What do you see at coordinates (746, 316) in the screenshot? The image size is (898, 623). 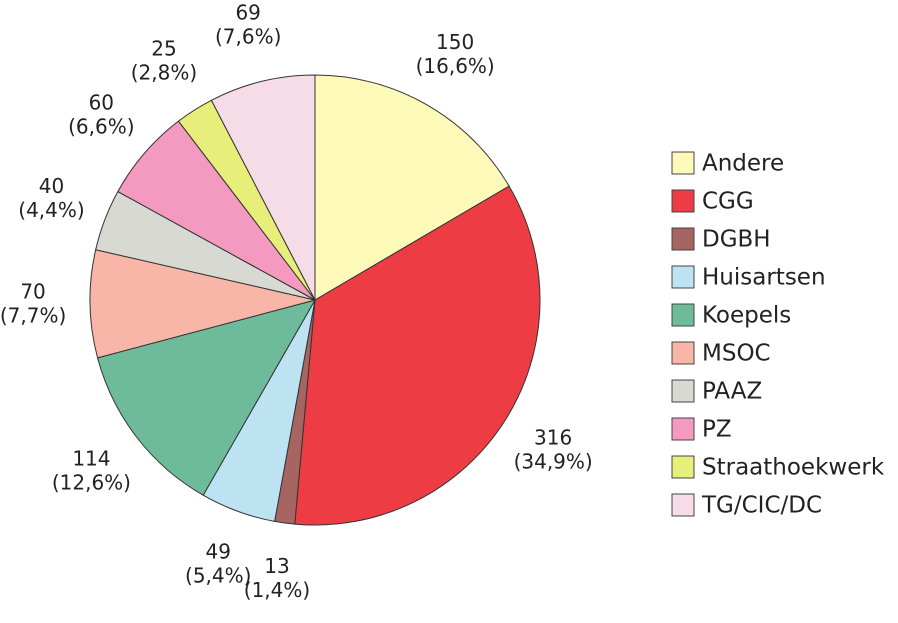 I see `legend-label: Koepels` at bounding box center [746, 316].